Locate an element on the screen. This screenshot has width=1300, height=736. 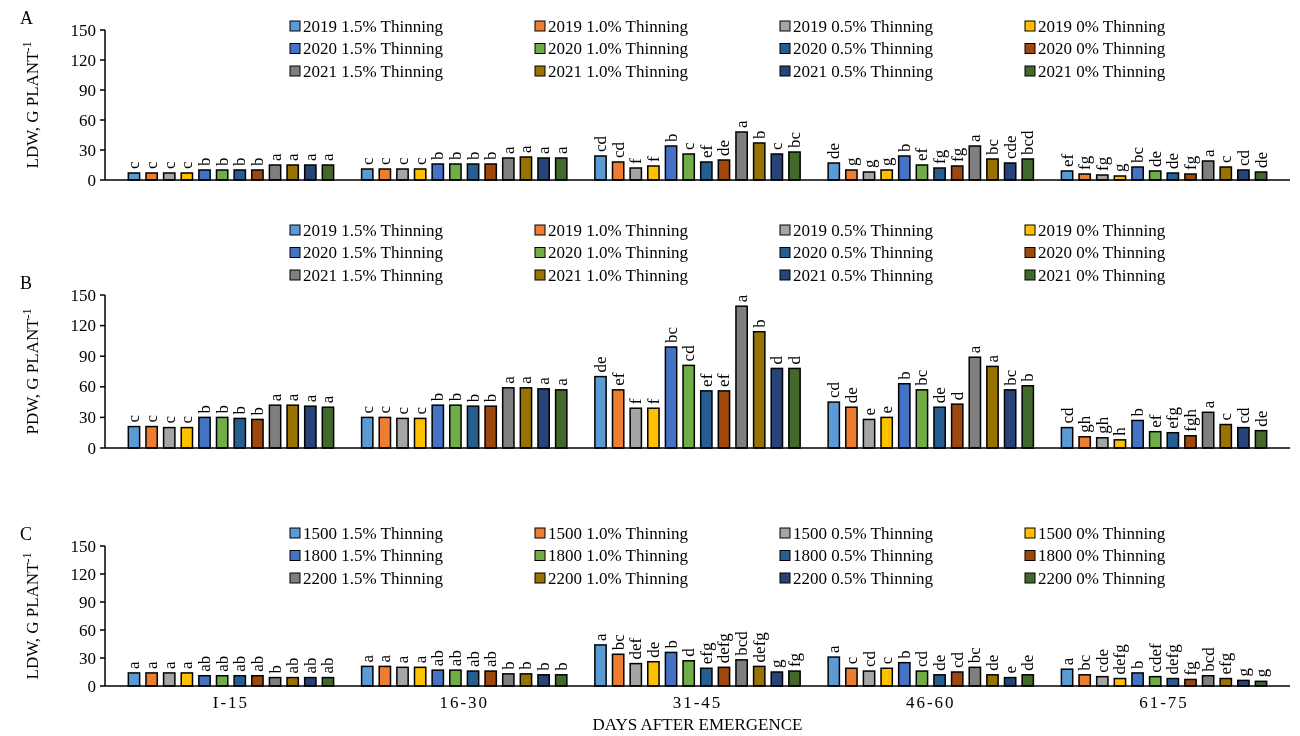
legend-label: 2021 0.5% Thinning is located at coordinates (863, 275).